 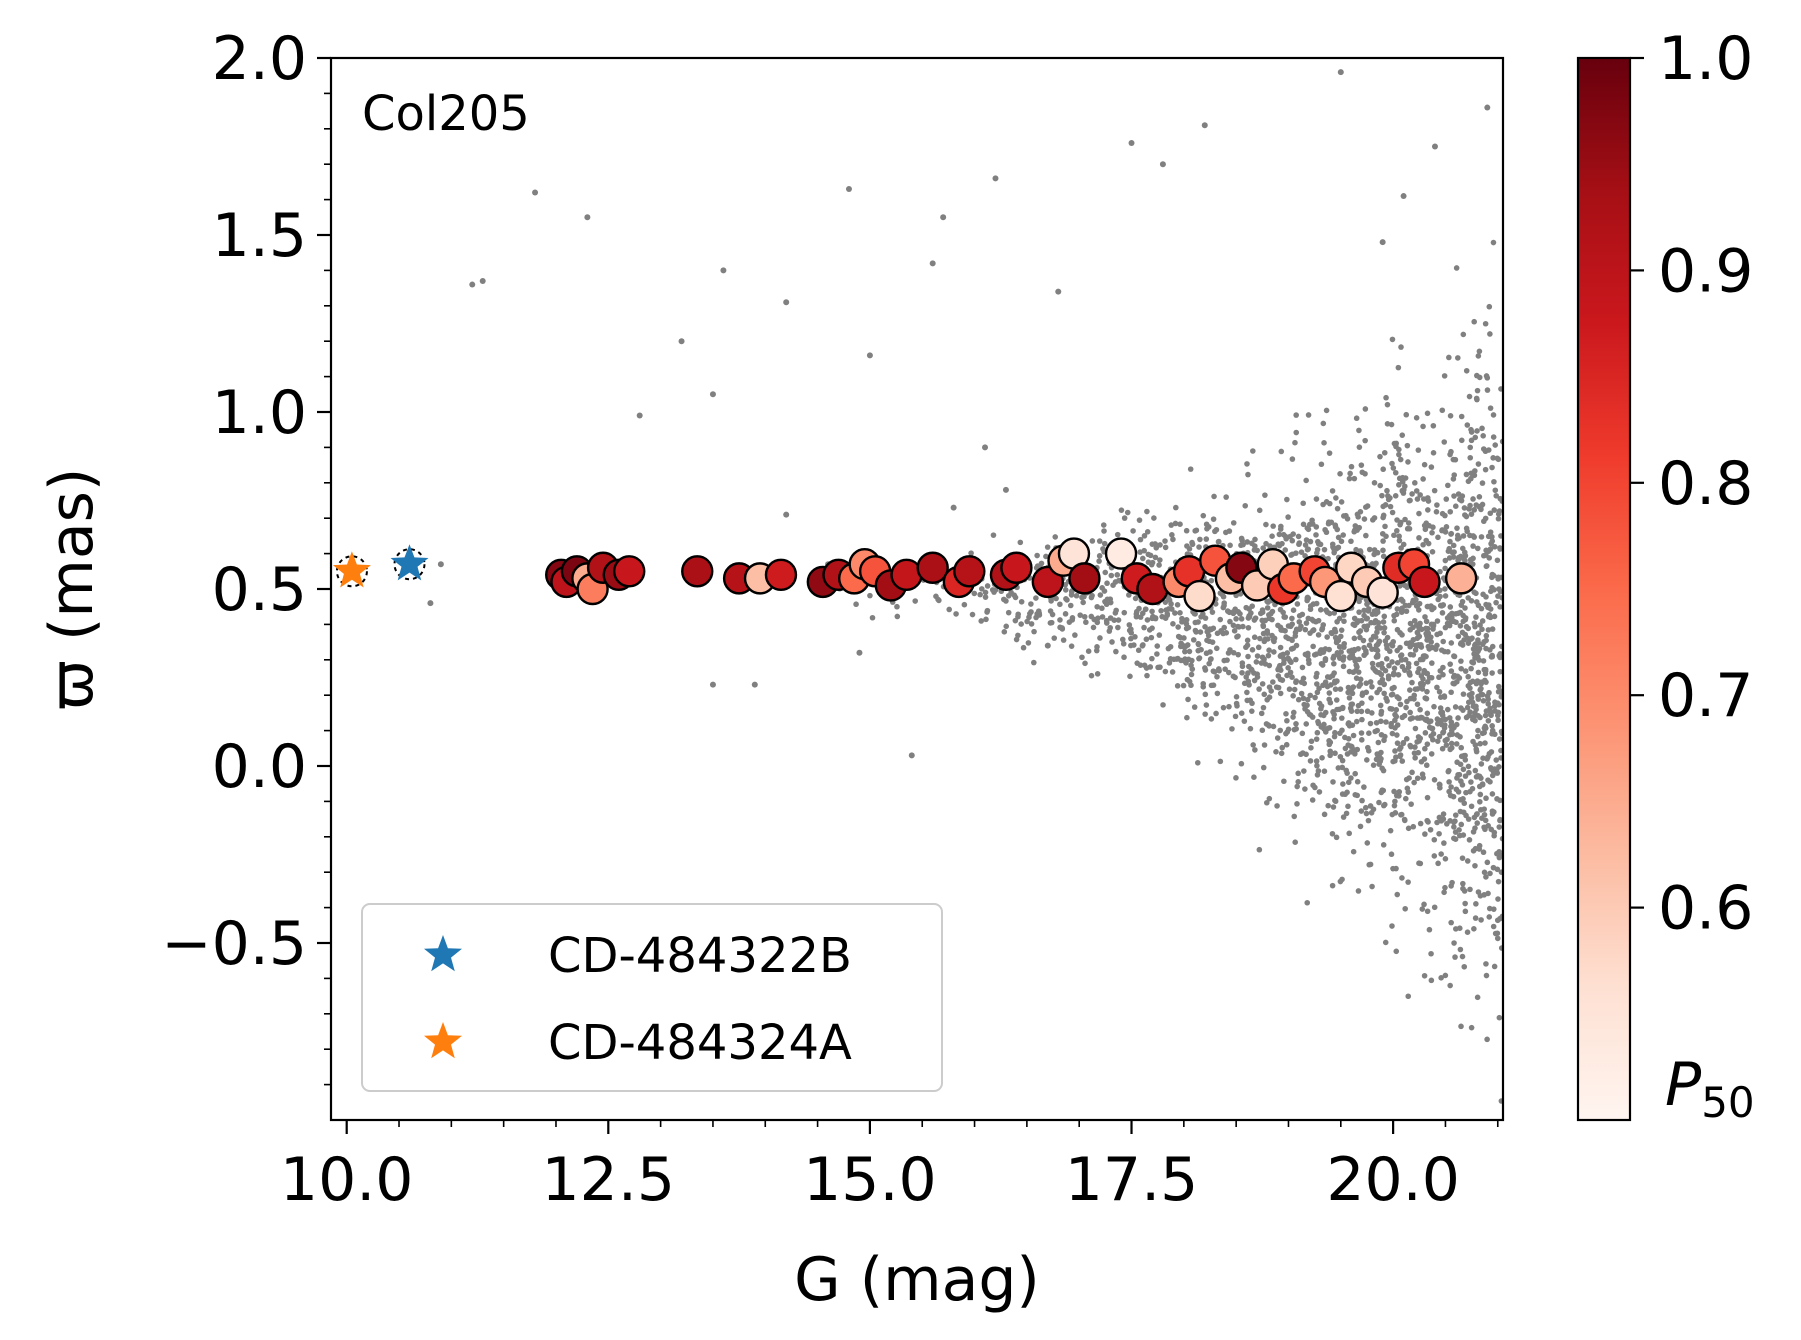 I want to click on star-points, so click(x=380, y=566).